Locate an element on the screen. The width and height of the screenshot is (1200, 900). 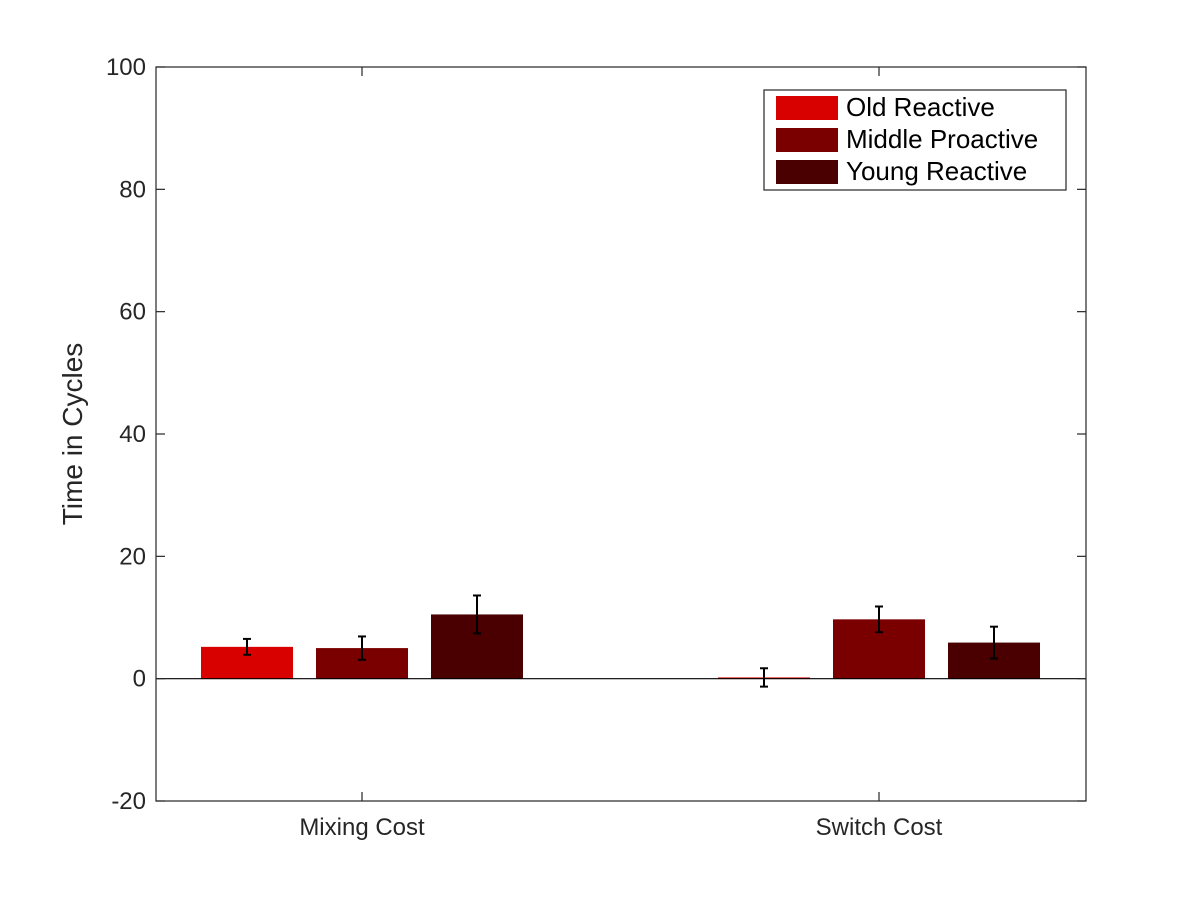
legend-label: Middle Proactive is located at coordinates (942, 139).